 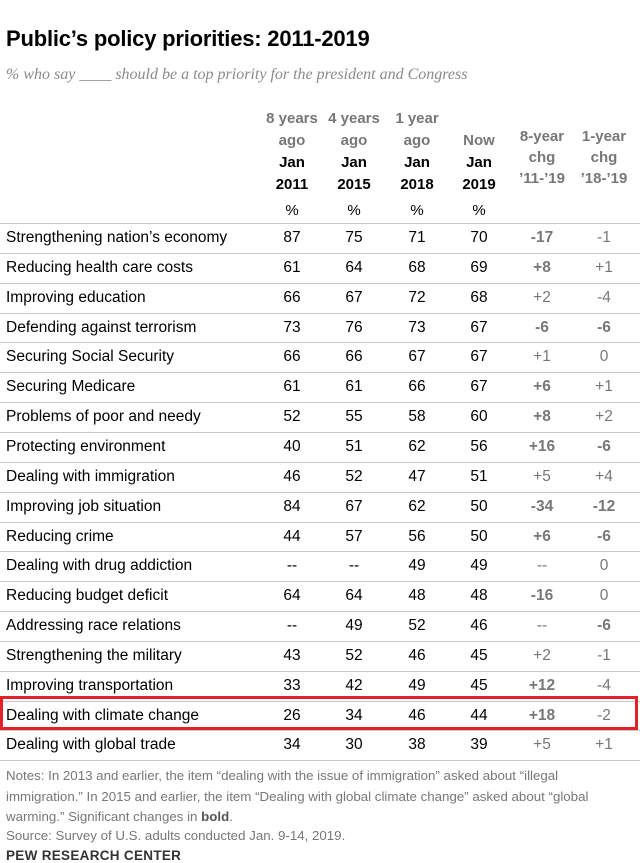 I want to click on column-header-3: Now Jan 2019%, so click(x=479, y=165).